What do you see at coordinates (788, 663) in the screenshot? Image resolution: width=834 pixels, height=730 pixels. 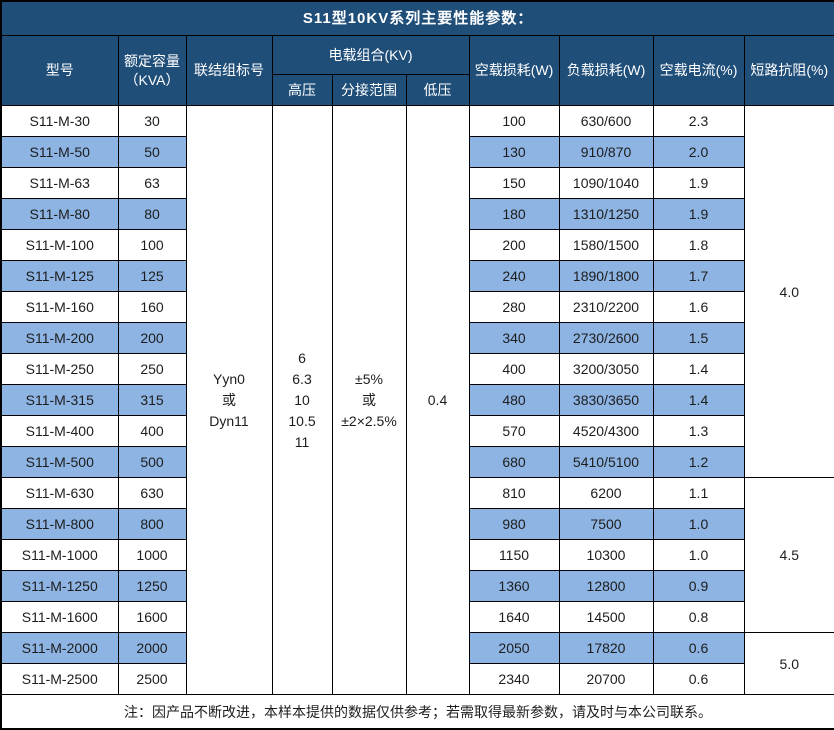 I see `impedance-cell: 5.0` at bounding box center [788, 663].